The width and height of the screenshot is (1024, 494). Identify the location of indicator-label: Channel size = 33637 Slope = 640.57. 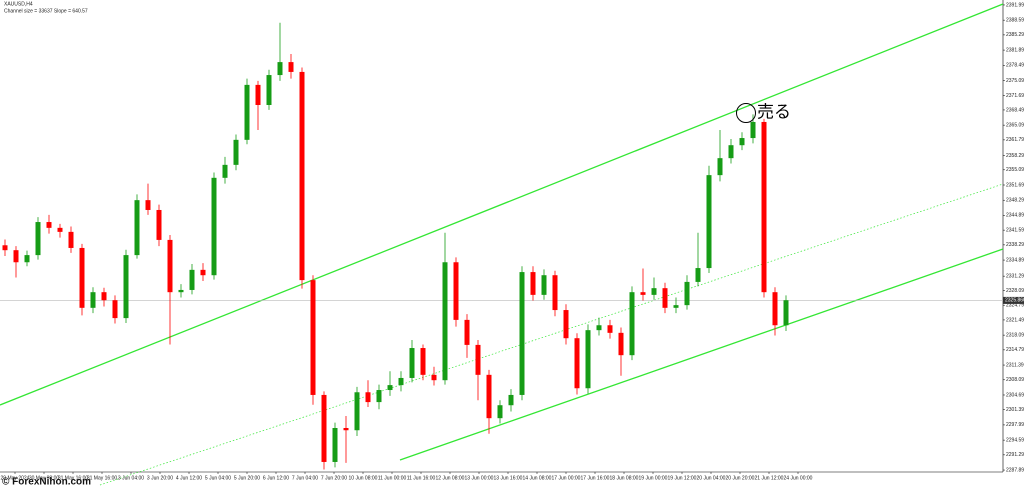
(46, 11).